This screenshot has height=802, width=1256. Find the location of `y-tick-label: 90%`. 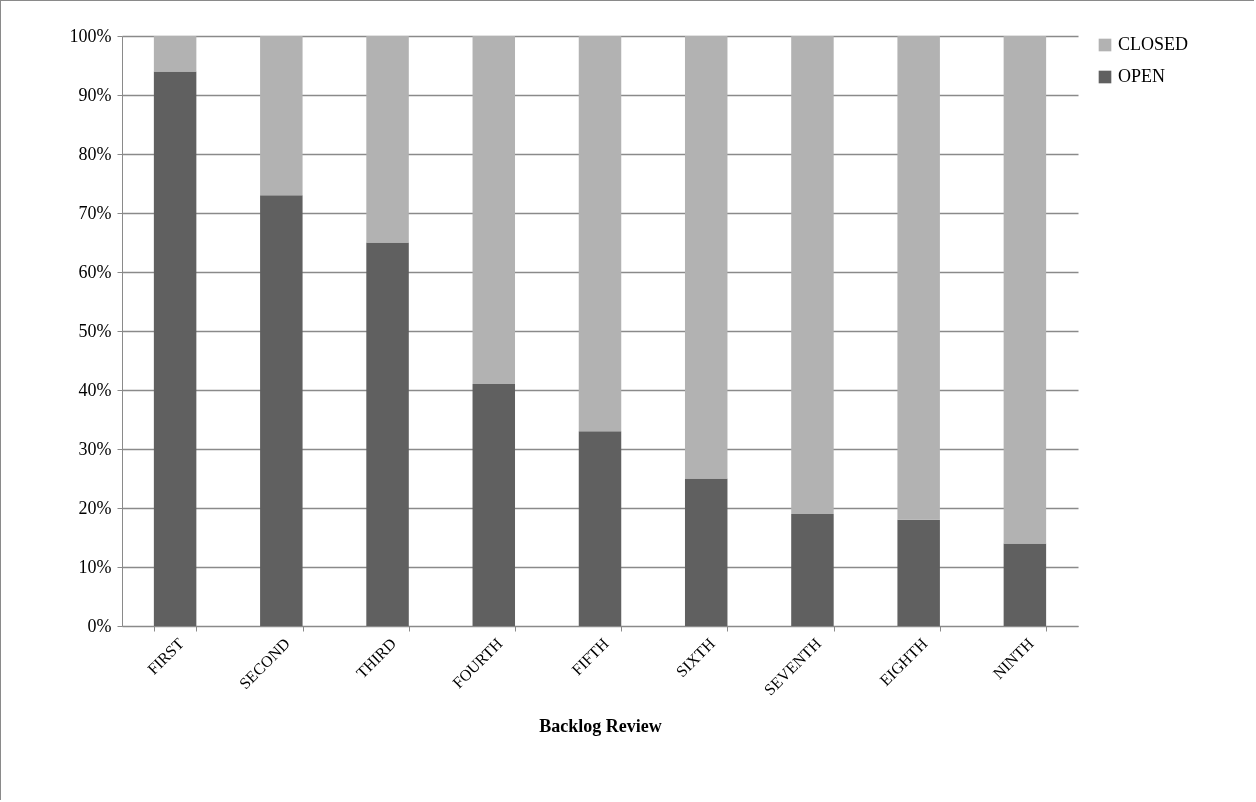

y-tick-label: 90% is located at coordinates (95, 94).